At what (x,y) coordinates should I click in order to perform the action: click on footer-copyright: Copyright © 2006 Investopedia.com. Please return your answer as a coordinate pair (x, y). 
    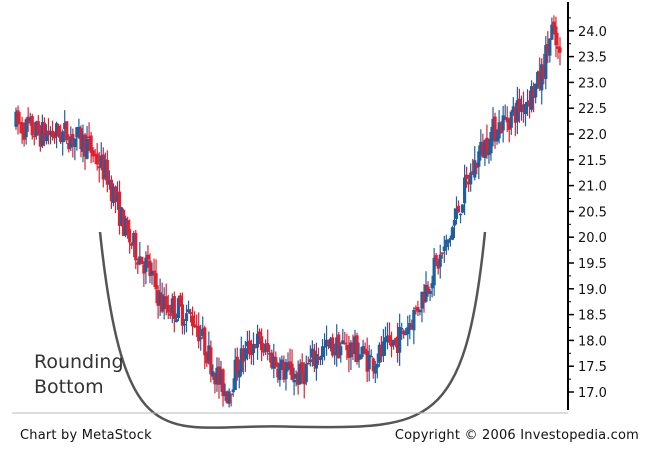
    Looking at the image, I should click on (516, 435).